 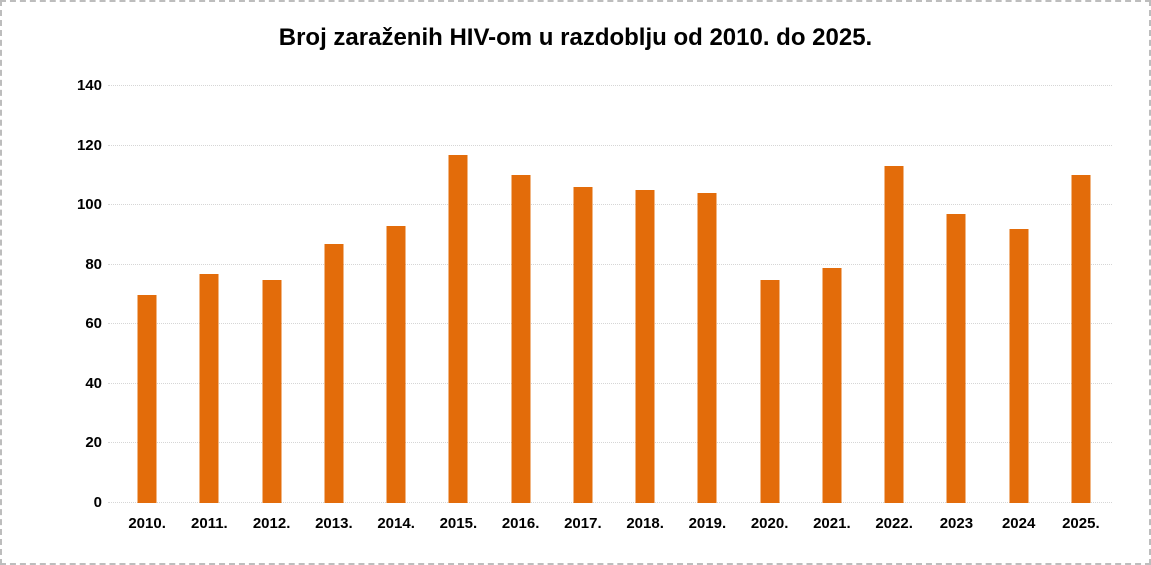 I want to click on x-tick-label-2025: 2025., so click(x=1081, y=523).